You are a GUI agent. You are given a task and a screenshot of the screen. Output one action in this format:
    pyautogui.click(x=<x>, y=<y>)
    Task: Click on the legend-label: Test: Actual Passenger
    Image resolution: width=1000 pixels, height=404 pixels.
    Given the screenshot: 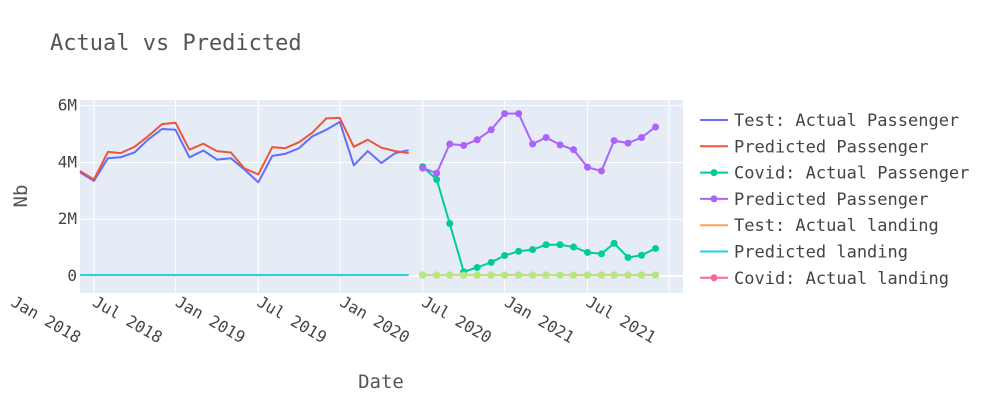 What is the action you would take?
    pyautogui.click(x=846, y=121)
    